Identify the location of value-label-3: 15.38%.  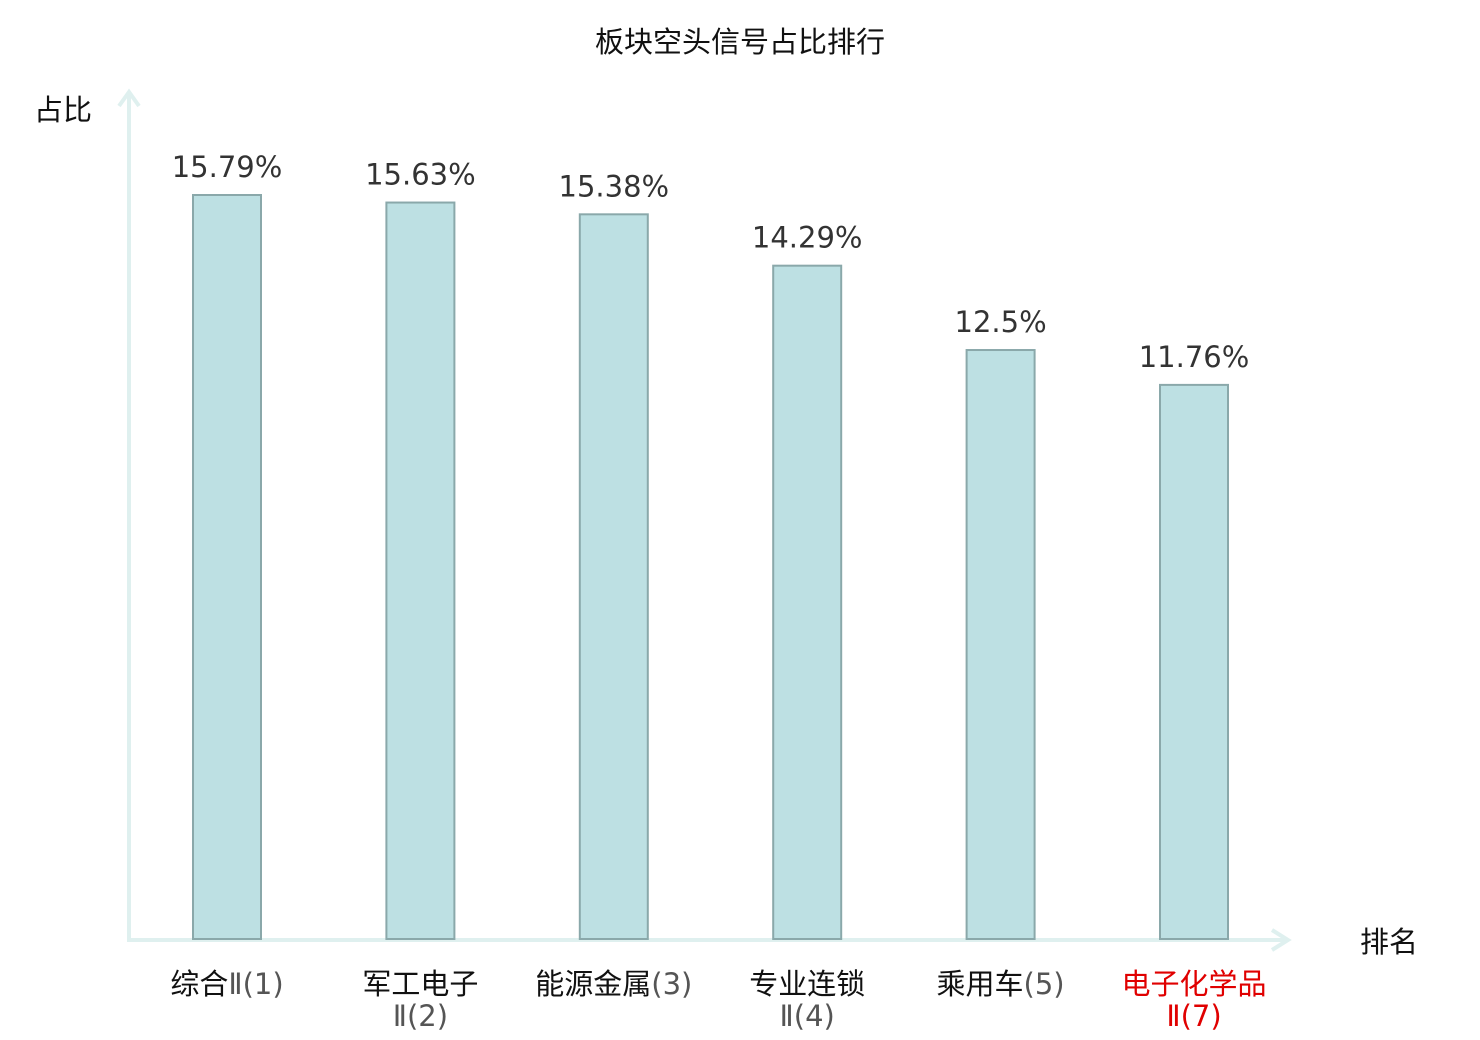
(614, 186).